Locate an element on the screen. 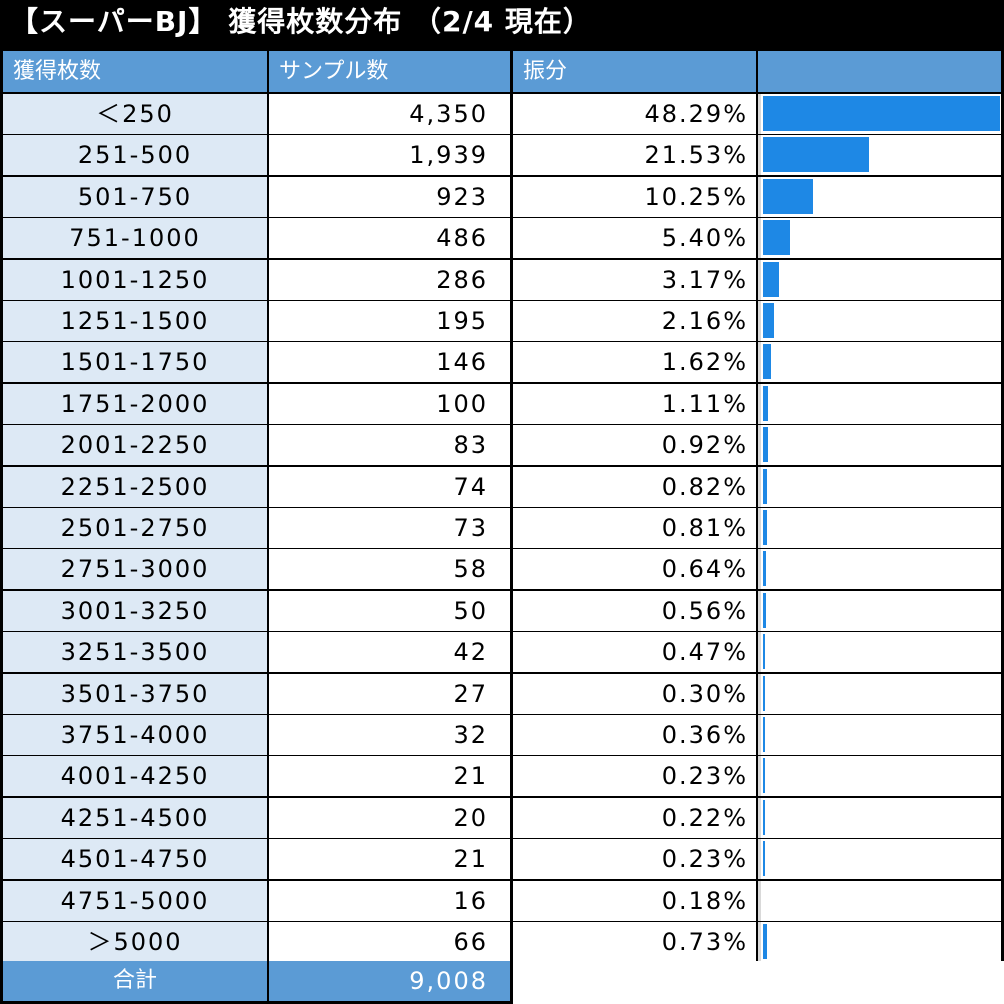  page-title: 【スーパーBJ】 獲得枚数分布 （2/4 現在） is located at coordinates (301, 21).